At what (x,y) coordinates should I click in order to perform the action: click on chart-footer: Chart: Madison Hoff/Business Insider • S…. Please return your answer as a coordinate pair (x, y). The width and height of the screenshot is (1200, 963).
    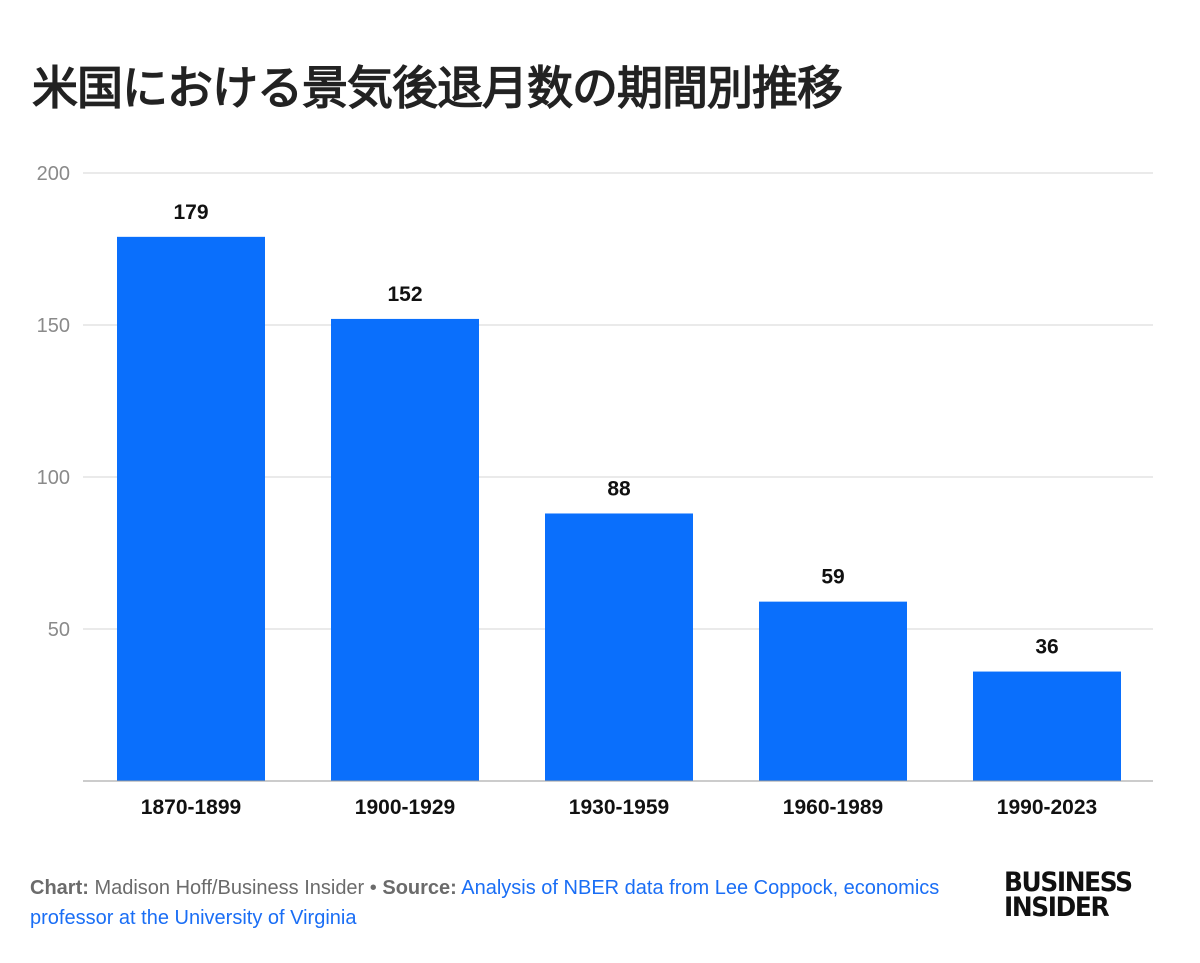
    Looking at the image, I should click on (510, 903).